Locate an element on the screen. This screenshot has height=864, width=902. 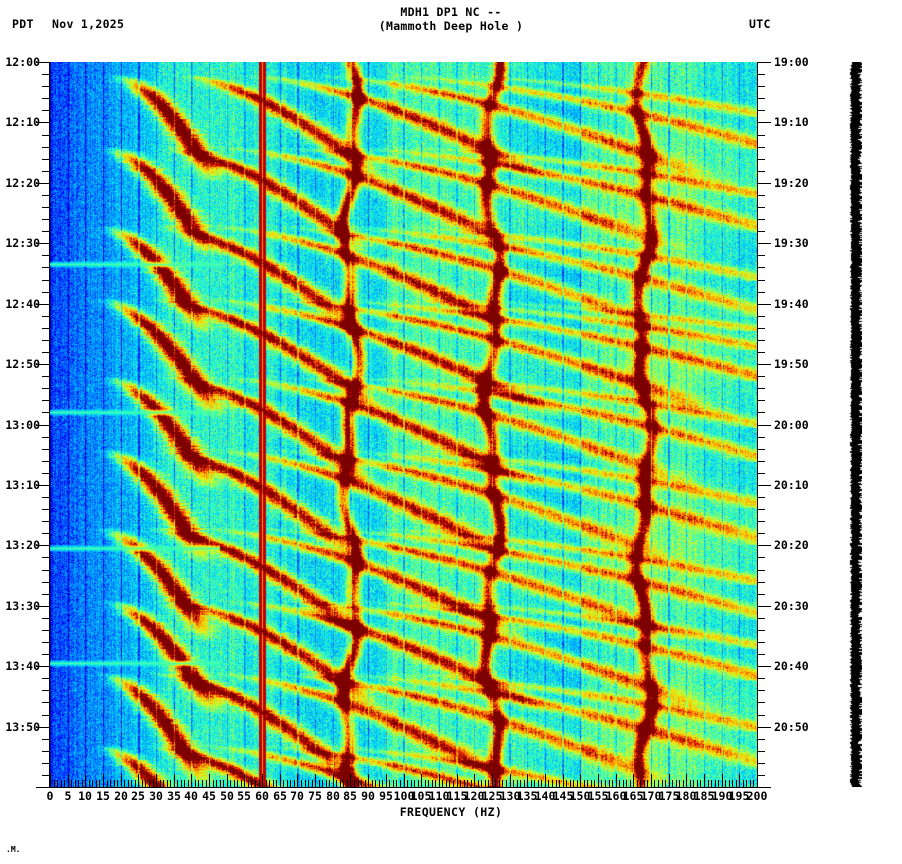
y-axis-right-label: 19:00 is located at coordinates (791, 62).